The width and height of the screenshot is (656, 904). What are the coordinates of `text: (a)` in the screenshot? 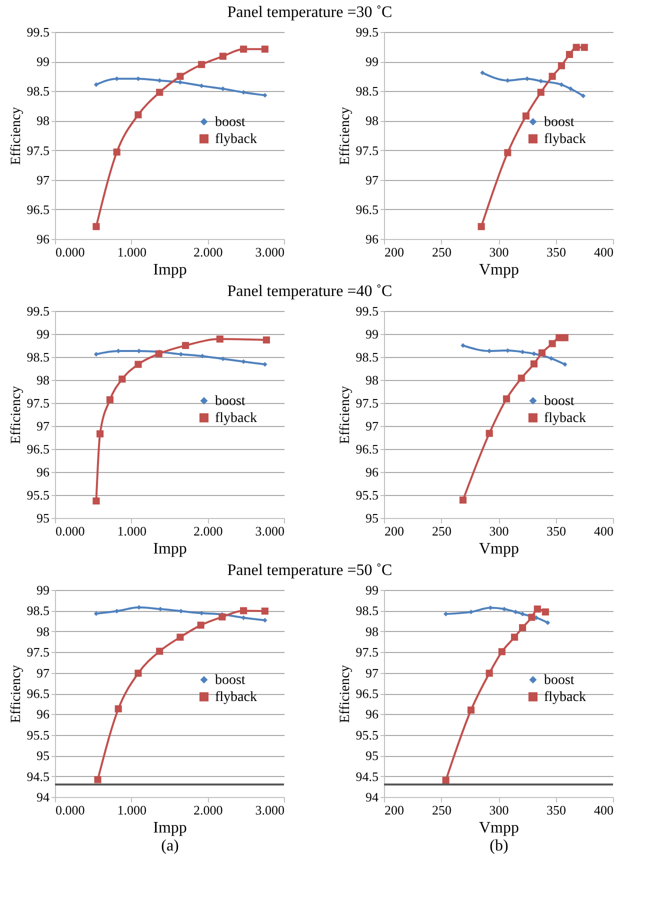 It's located at (170, 846).